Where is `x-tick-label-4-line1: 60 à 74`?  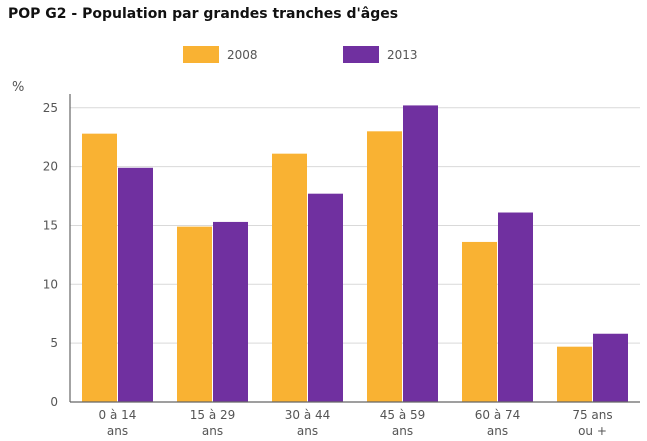 x-tick-label-4-line1: 60 à 74 is located at coordinates (498, 415).